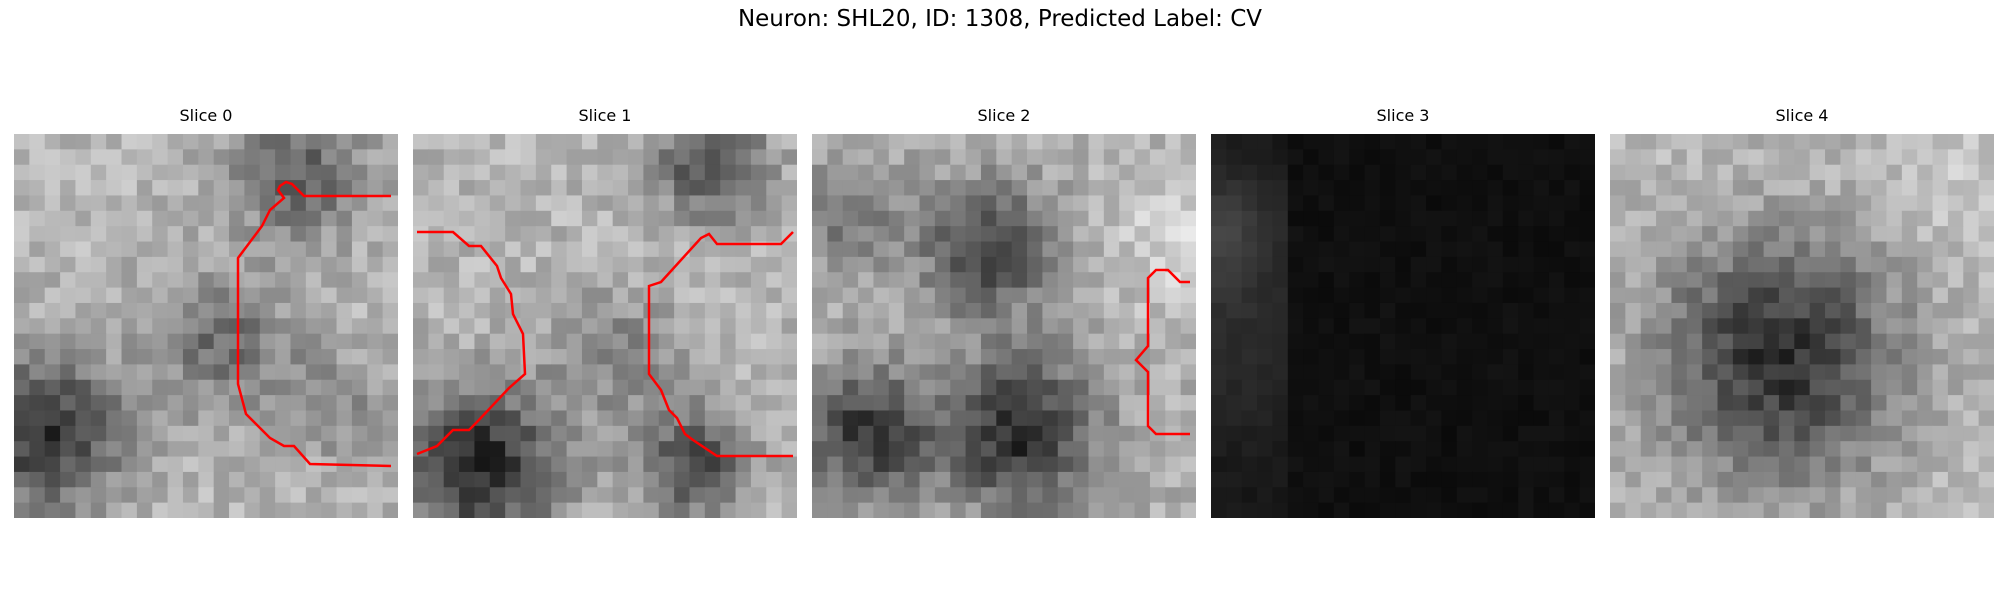  What do you see at coordinates (1802, 115) in the screenshot?
I see `slice-title-4: Slice 4` at bounding box center [1802, 115].